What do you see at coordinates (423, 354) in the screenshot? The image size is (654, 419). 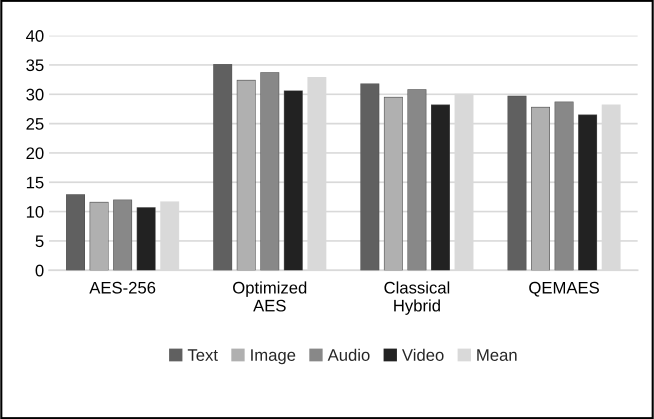 I see `legend-label: Video` at bounding box center [423, 354].